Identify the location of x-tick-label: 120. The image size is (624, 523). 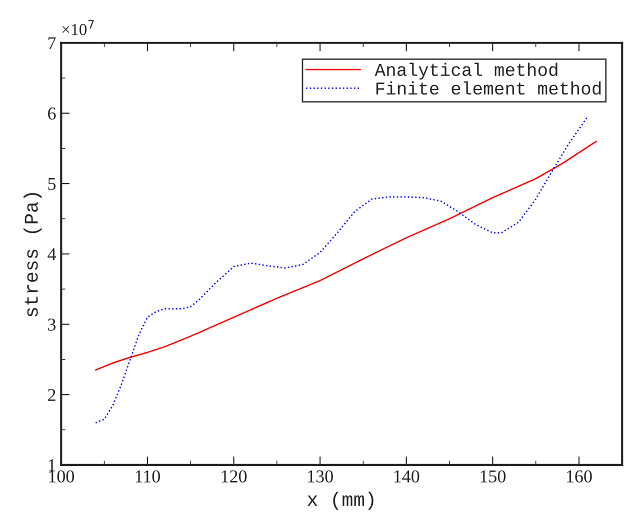
(234, 476).